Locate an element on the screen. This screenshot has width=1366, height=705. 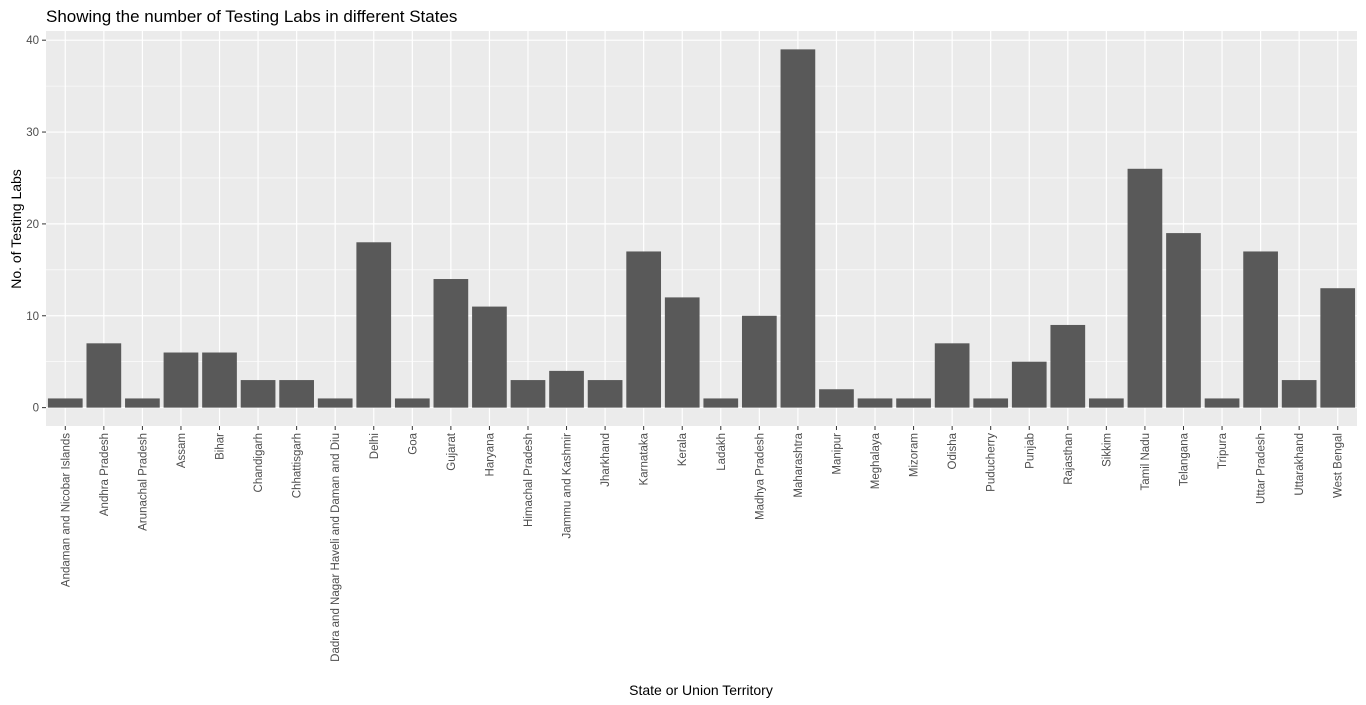
x-tick-label: Karnataka is located at coordinates (645, 458).